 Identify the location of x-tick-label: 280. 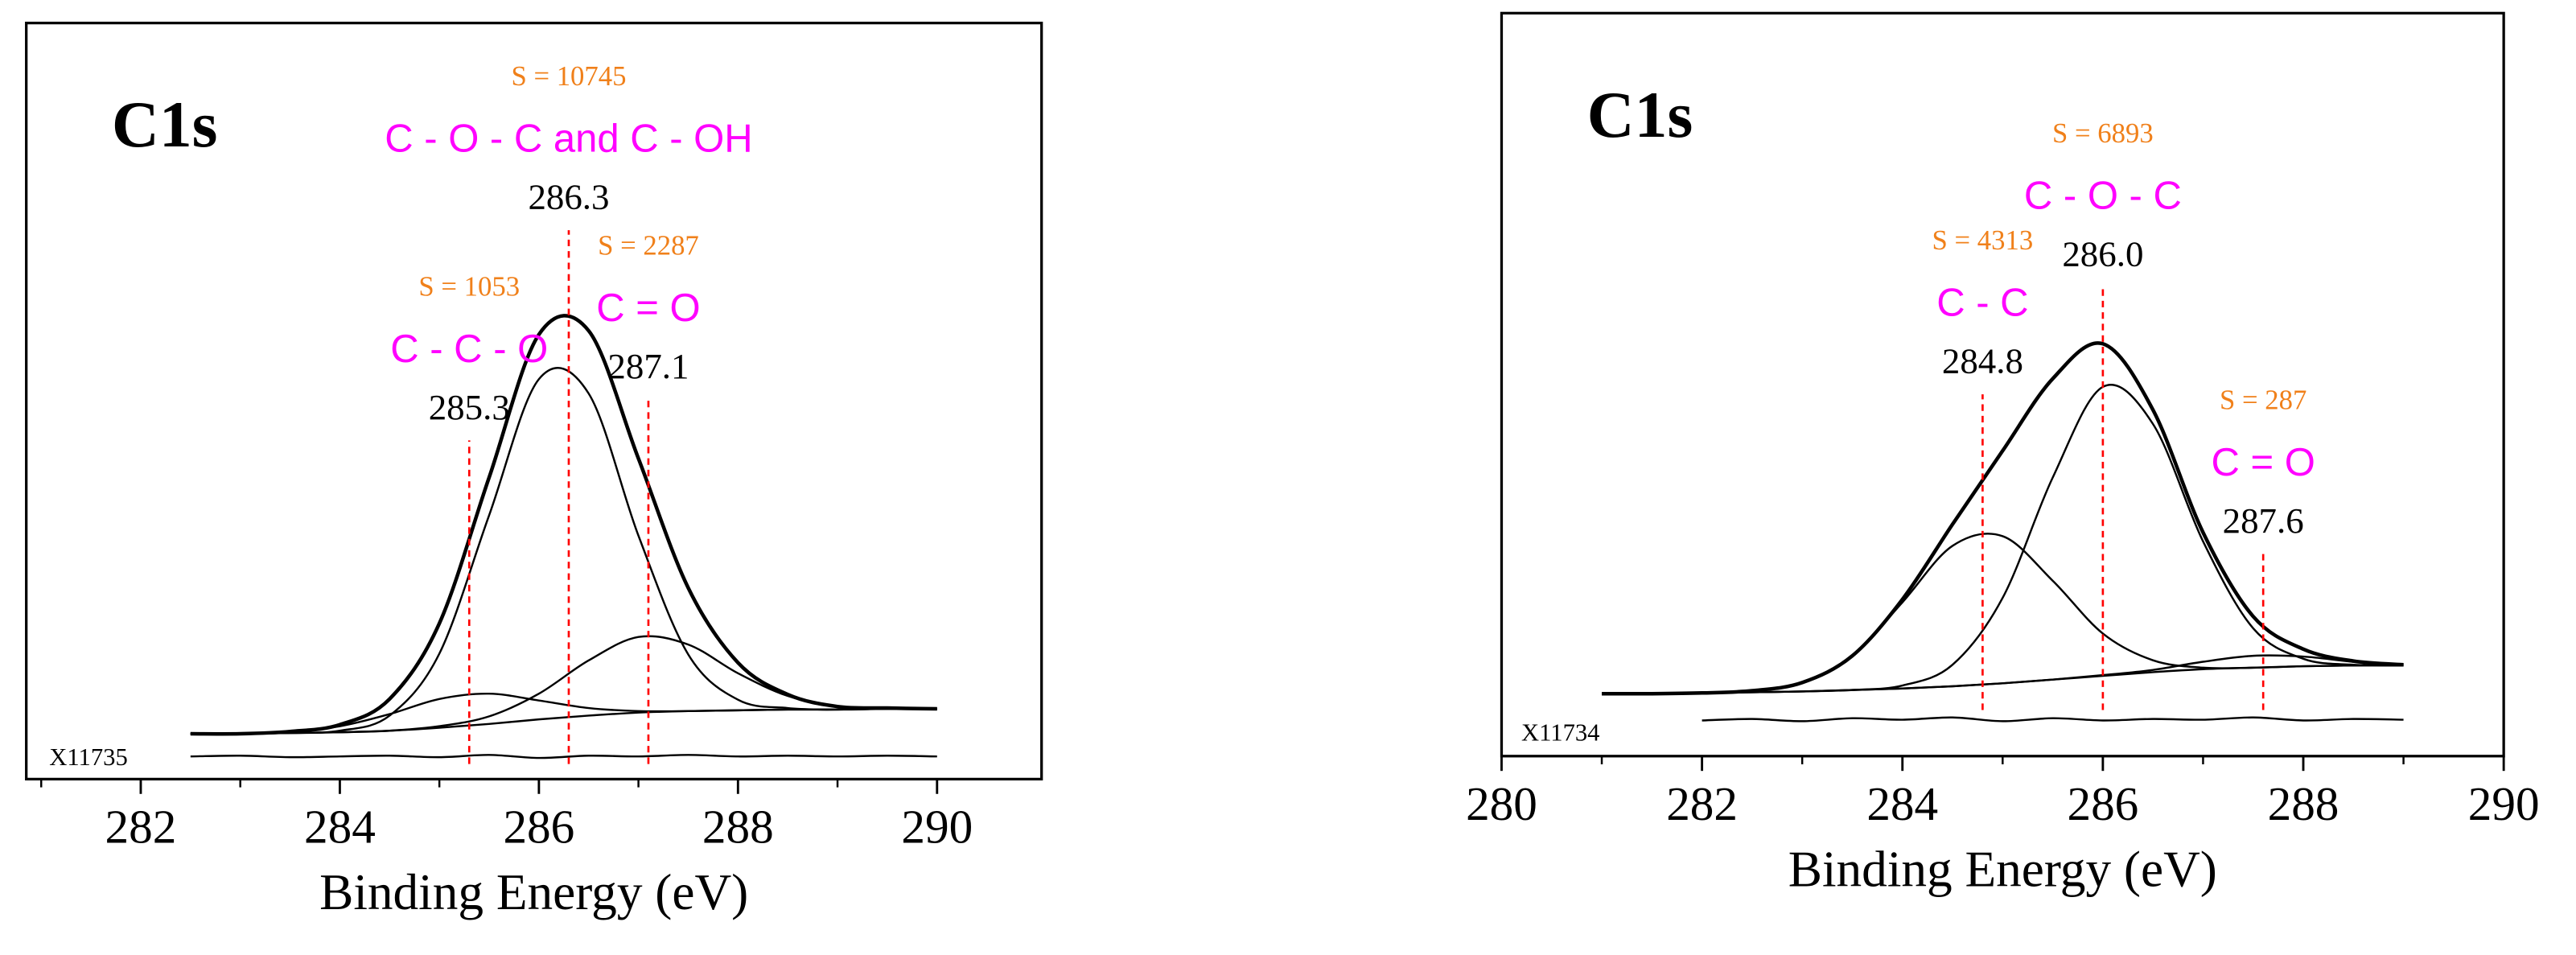
(1501, 804).